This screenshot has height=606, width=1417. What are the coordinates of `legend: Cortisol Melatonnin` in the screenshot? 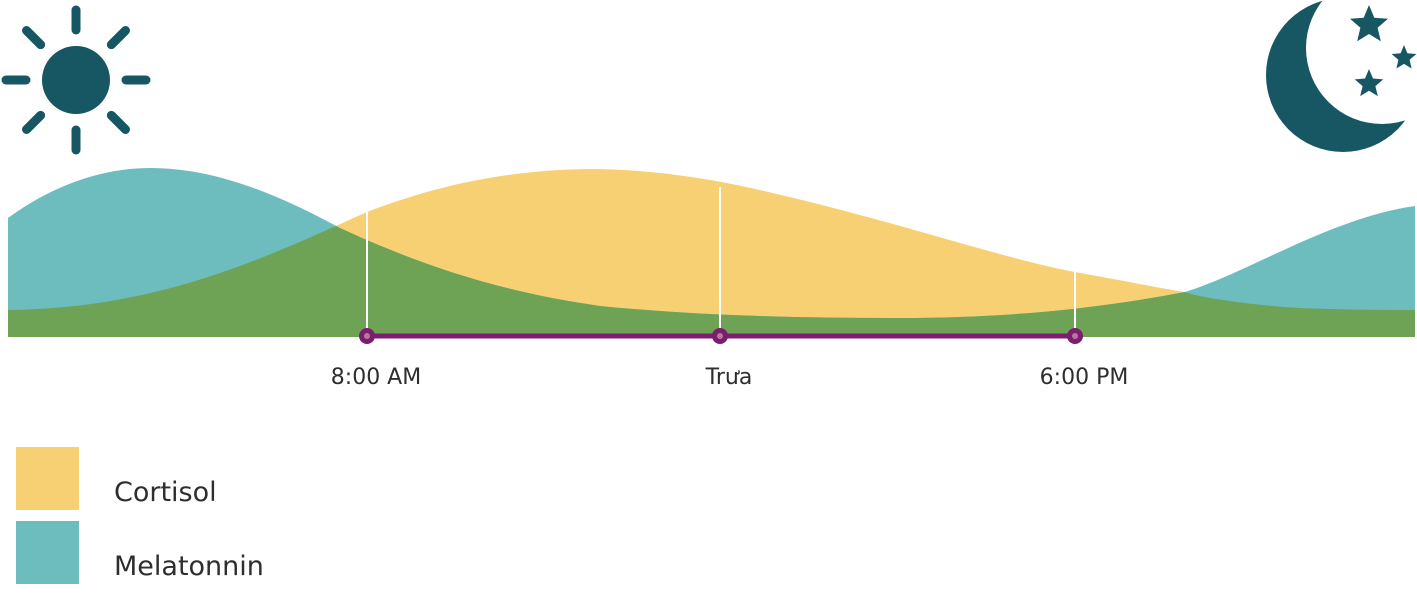 It's located at (196, 521).